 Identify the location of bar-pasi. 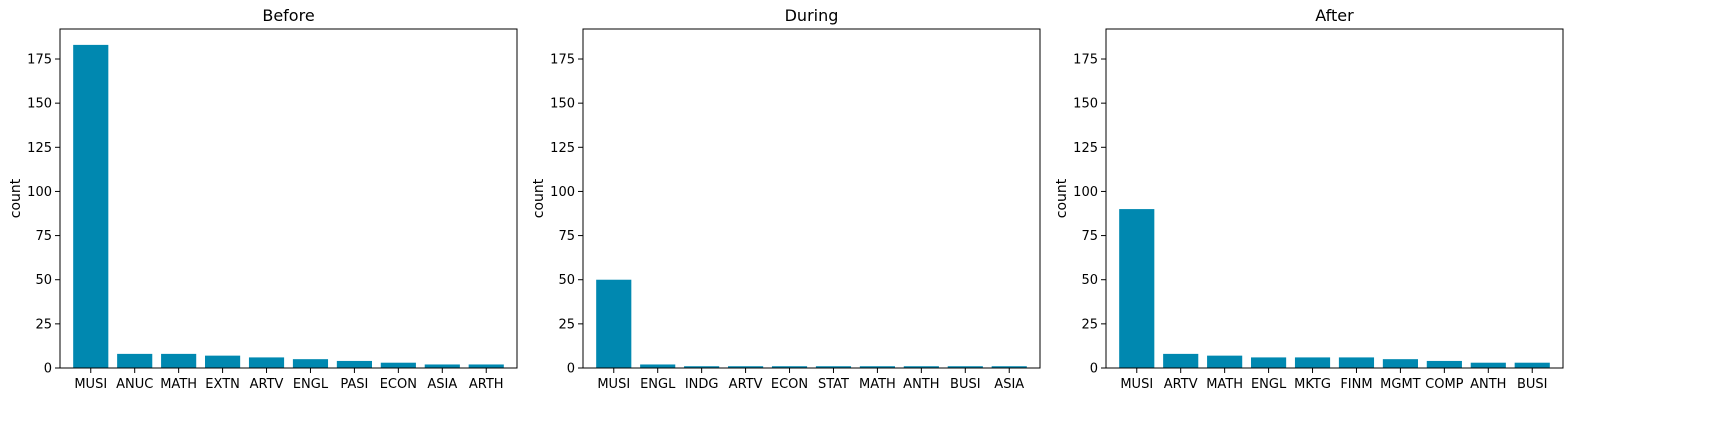
(354, 364).